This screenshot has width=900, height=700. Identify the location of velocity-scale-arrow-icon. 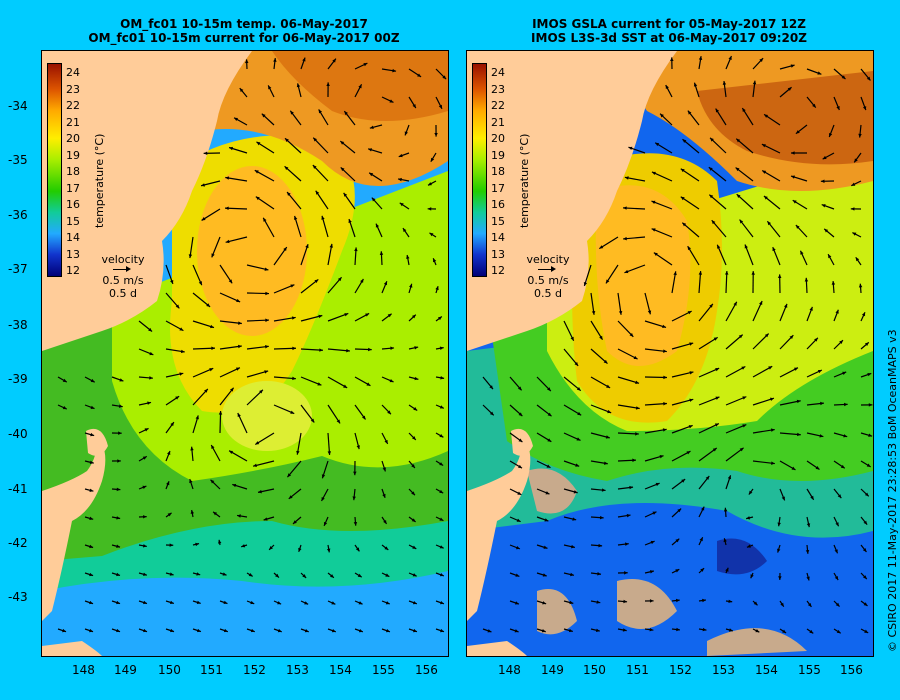
(123, 270).